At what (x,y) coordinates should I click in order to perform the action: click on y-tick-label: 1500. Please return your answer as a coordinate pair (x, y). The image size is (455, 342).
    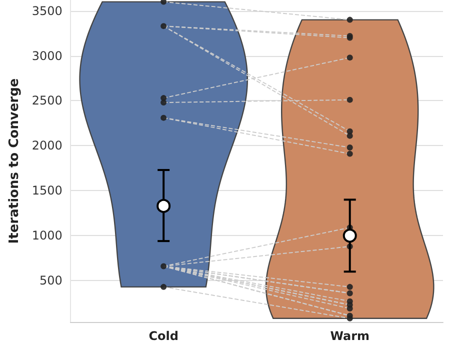
    Looking at the image, I should click on (47, 191).